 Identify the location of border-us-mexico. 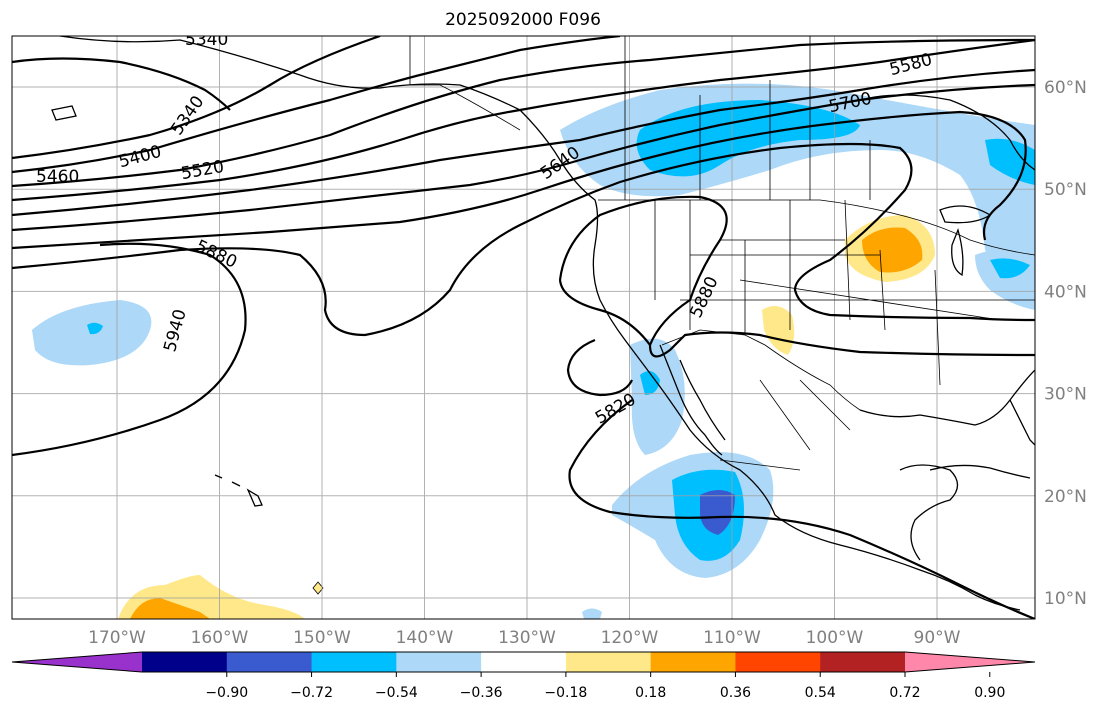
(761, 370).